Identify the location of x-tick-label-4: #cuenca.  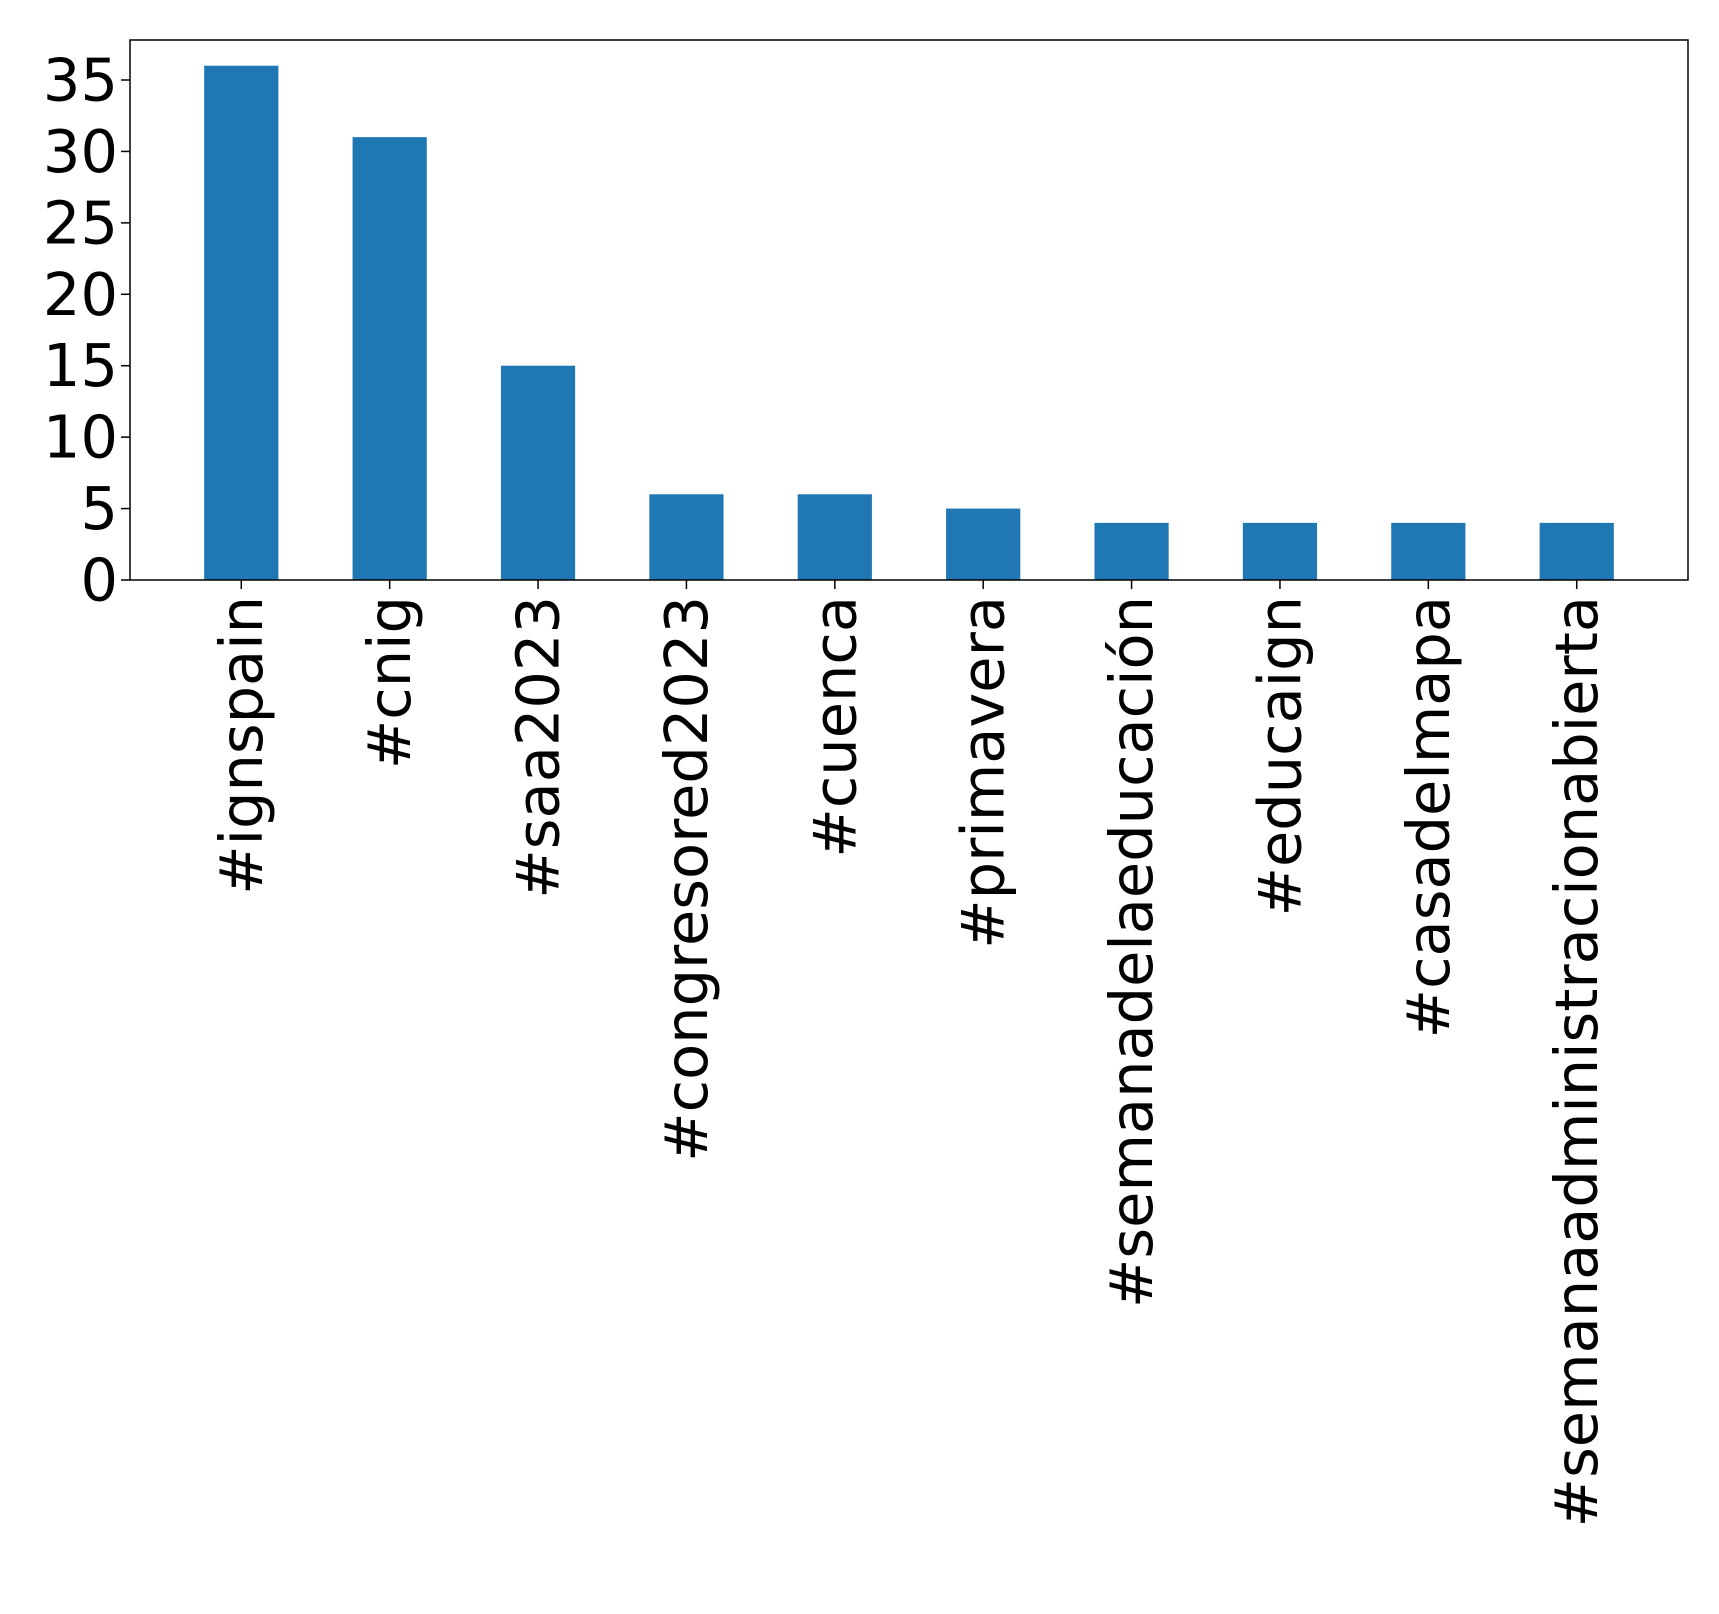
(834, 727).